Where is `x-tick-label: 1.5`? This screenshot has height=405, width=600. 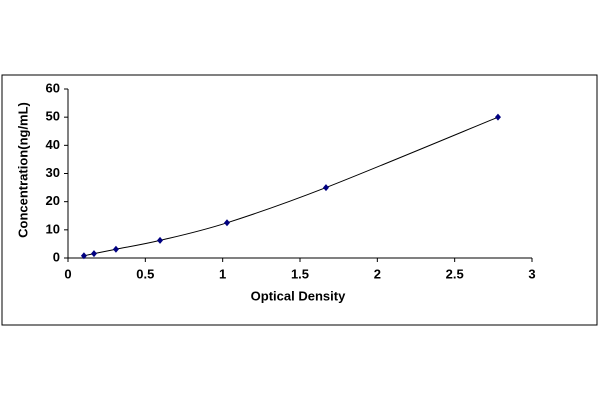
x-tick-label: 1.5 is located at coordinates (300, 273).